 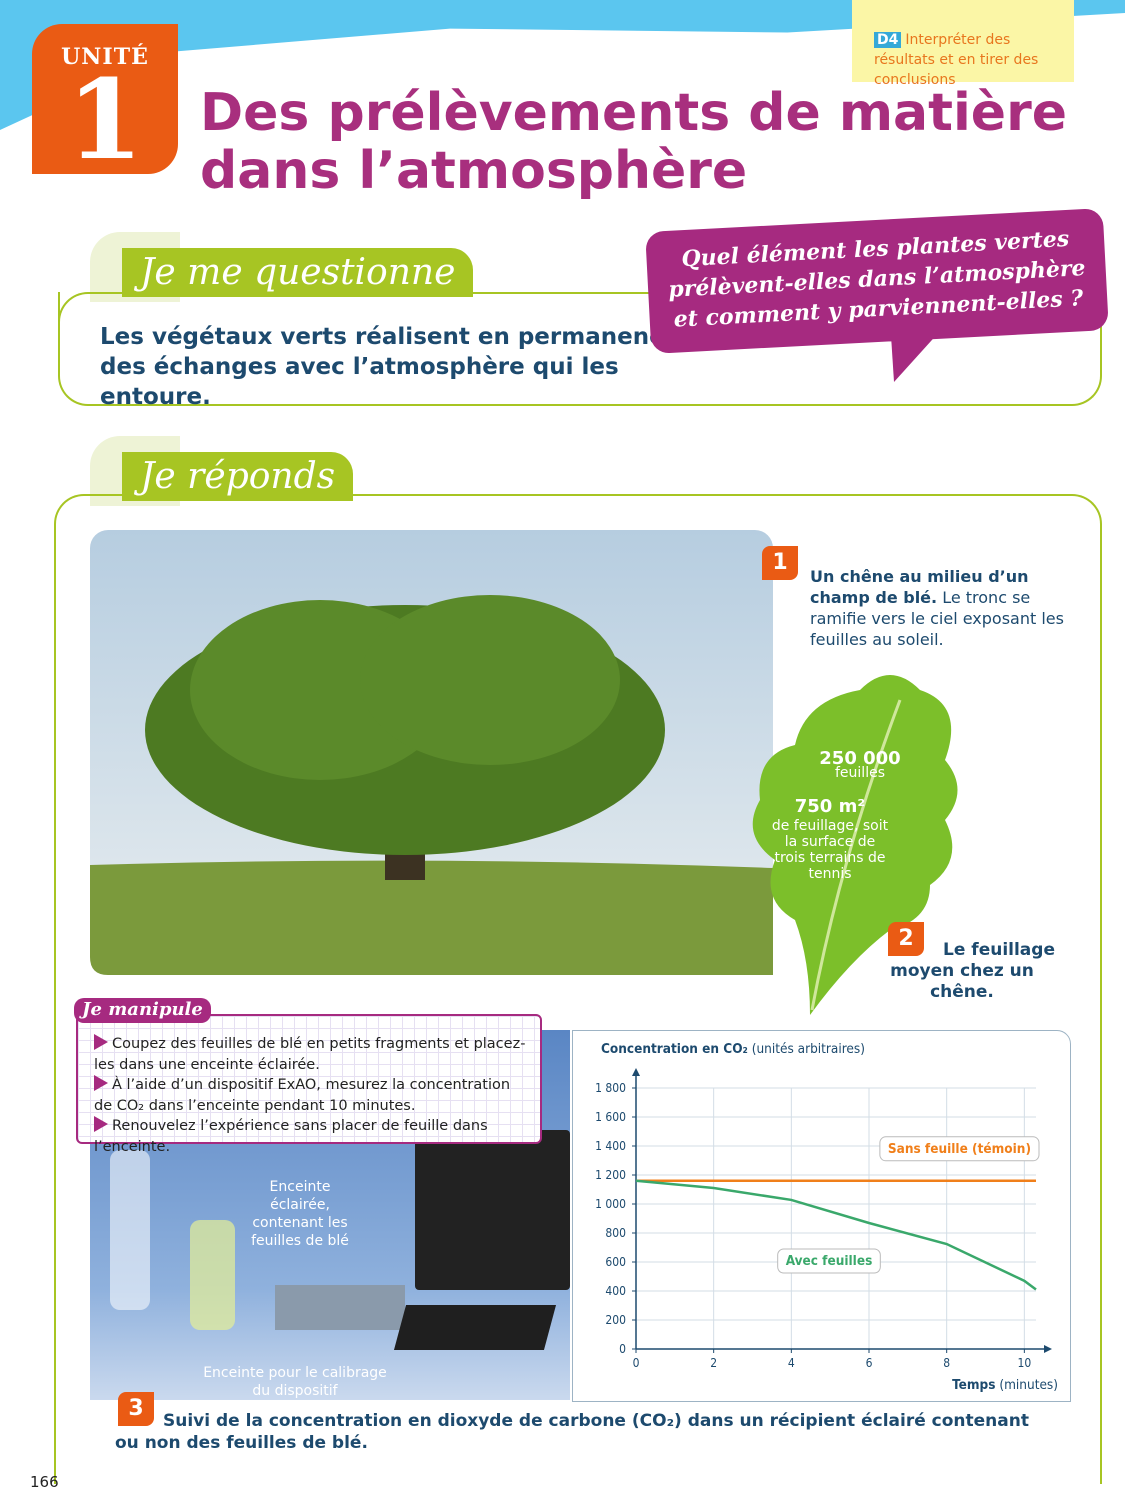 I want to click on x-arrow, so click(x=1048, y=1349).